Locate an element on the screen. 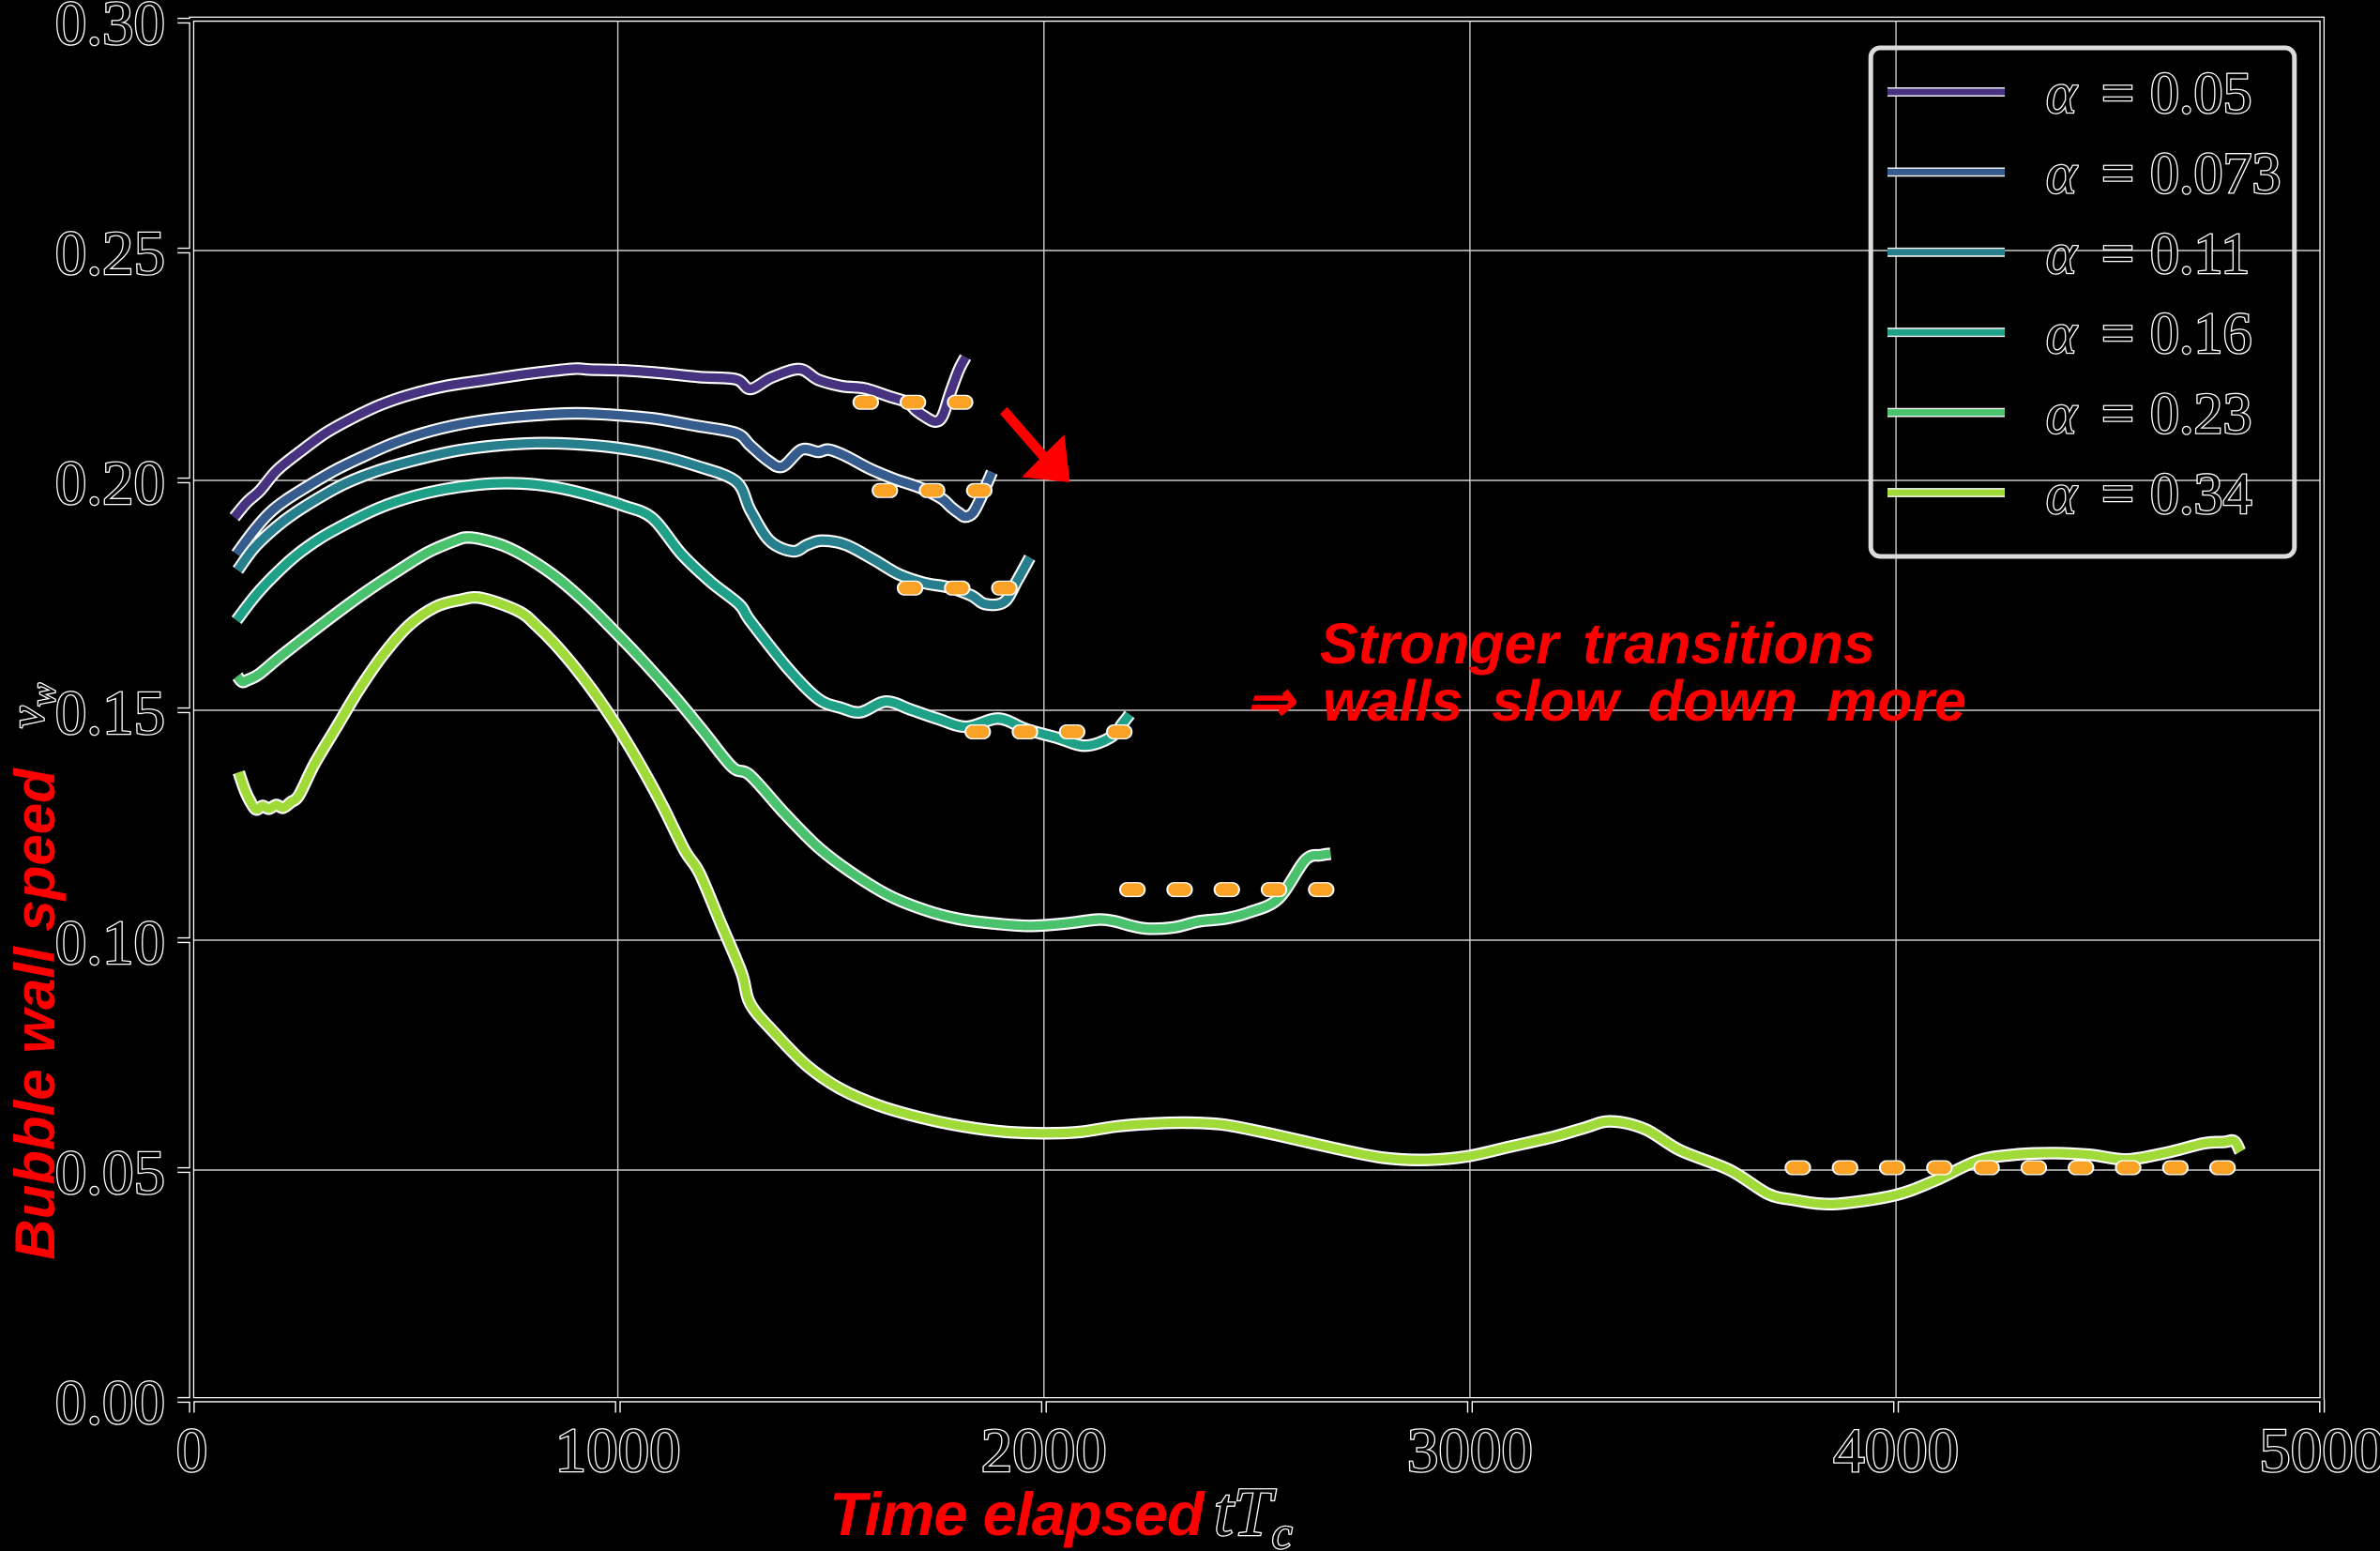 The width and height of the screenshot is (2380, 1551). svg-text:α=0.16: α = 0.16 is located at coordinates (2149, 334).